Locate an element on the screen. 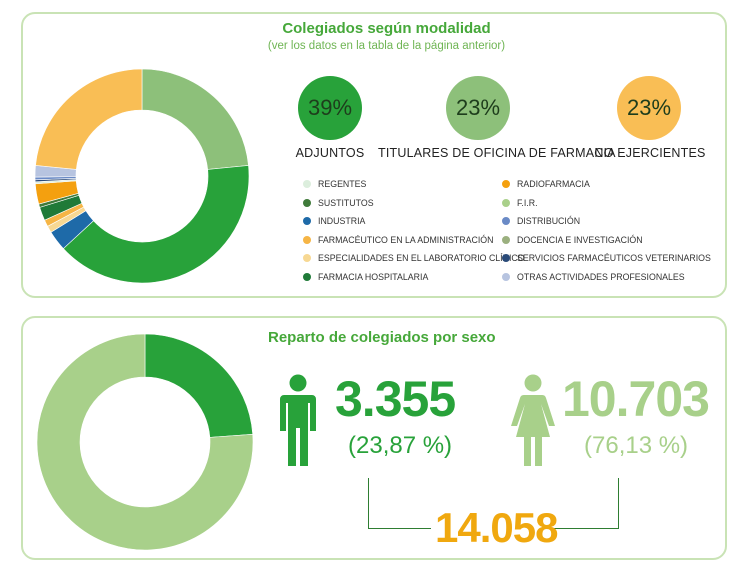 The image size is (749, 570). legend-label: RADIOFARMACIA is located at coordinates (553, 184).